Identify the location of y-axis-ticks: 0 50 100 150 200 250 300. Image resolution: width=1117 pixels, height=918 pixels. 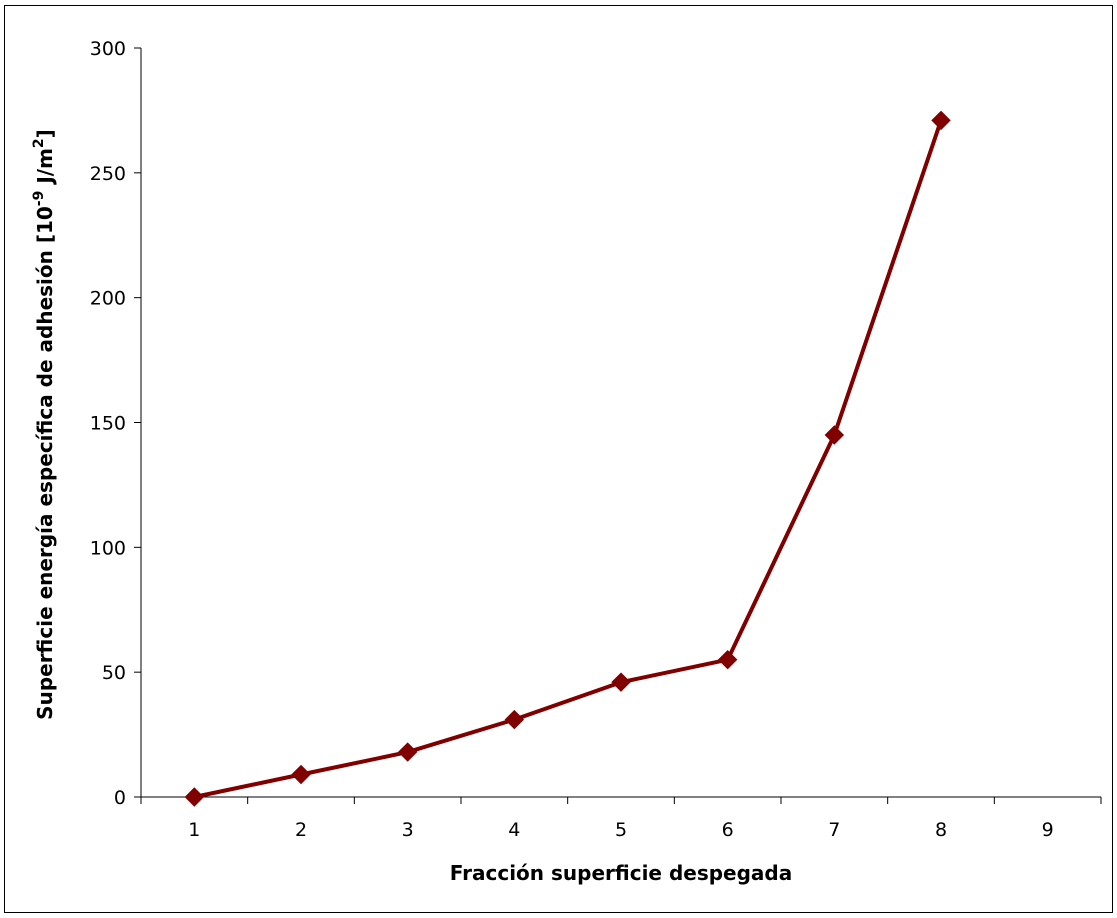
(115, 423).